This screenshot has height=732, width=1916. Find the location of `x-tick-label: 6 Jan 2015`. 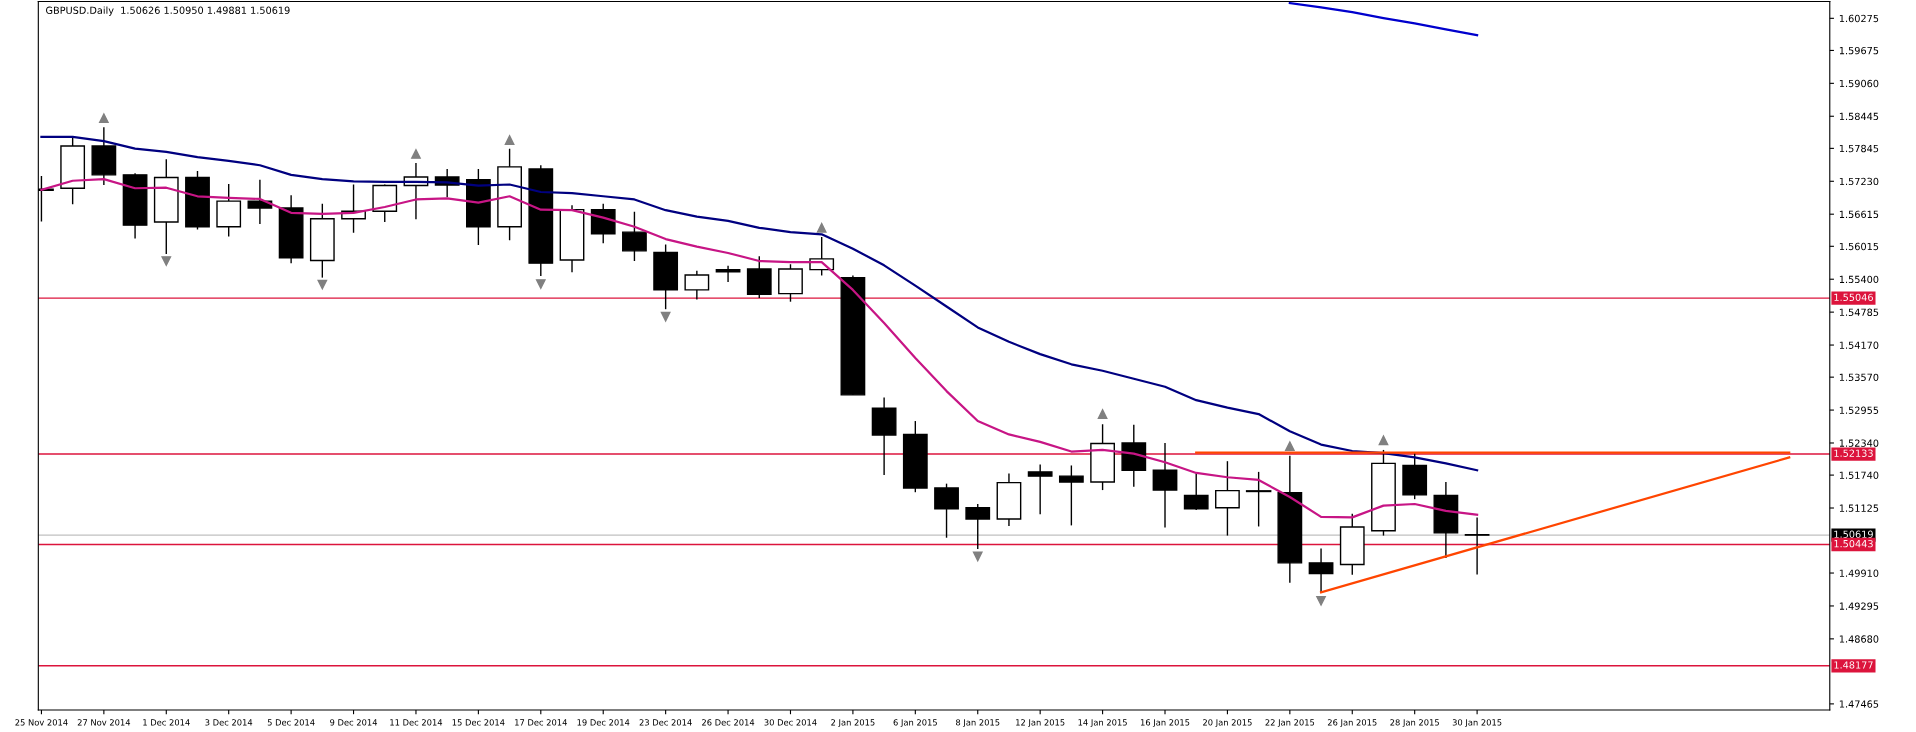

x-tick-label: 6 Jan 2015 is located at coordinates (915, 723).